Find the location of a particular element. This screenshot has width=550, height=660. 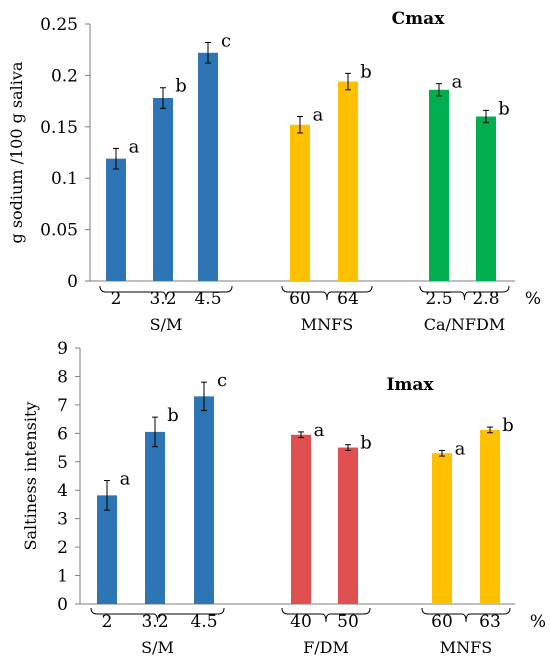

x-tick-label: 2.8 is located at coordinates (485, 299).